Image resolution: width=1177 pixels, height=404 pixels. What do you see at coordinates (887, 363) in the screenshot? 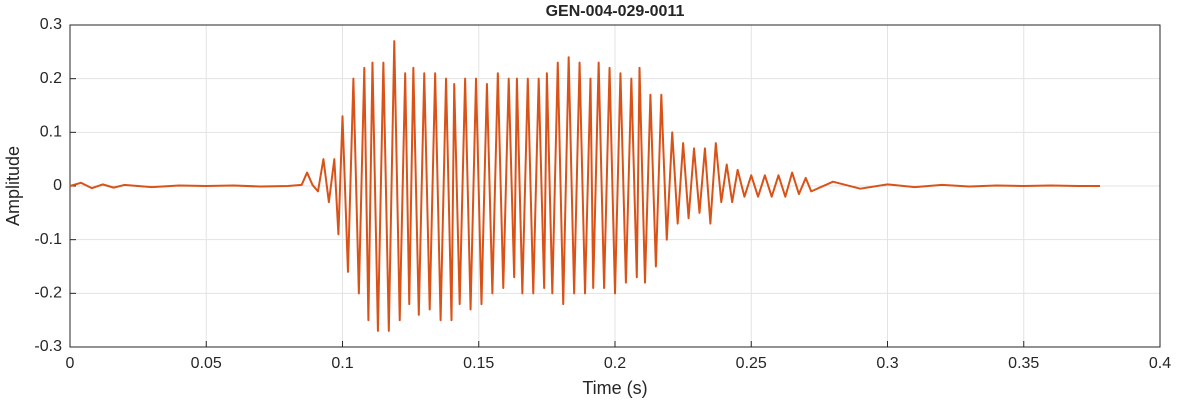
I see `x-tick-label: 0.3` at bounding box center [887, 363].